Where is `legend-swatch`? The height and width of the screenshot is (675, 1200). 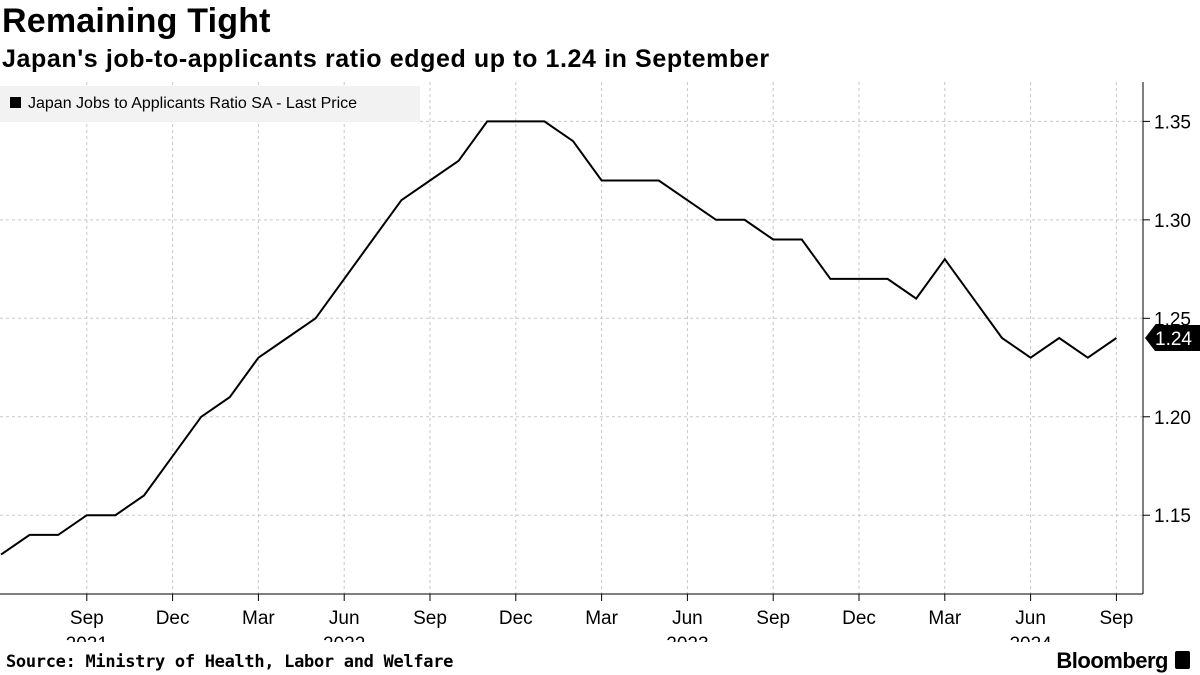
legend-swatch is located at coordinates (15, 102).